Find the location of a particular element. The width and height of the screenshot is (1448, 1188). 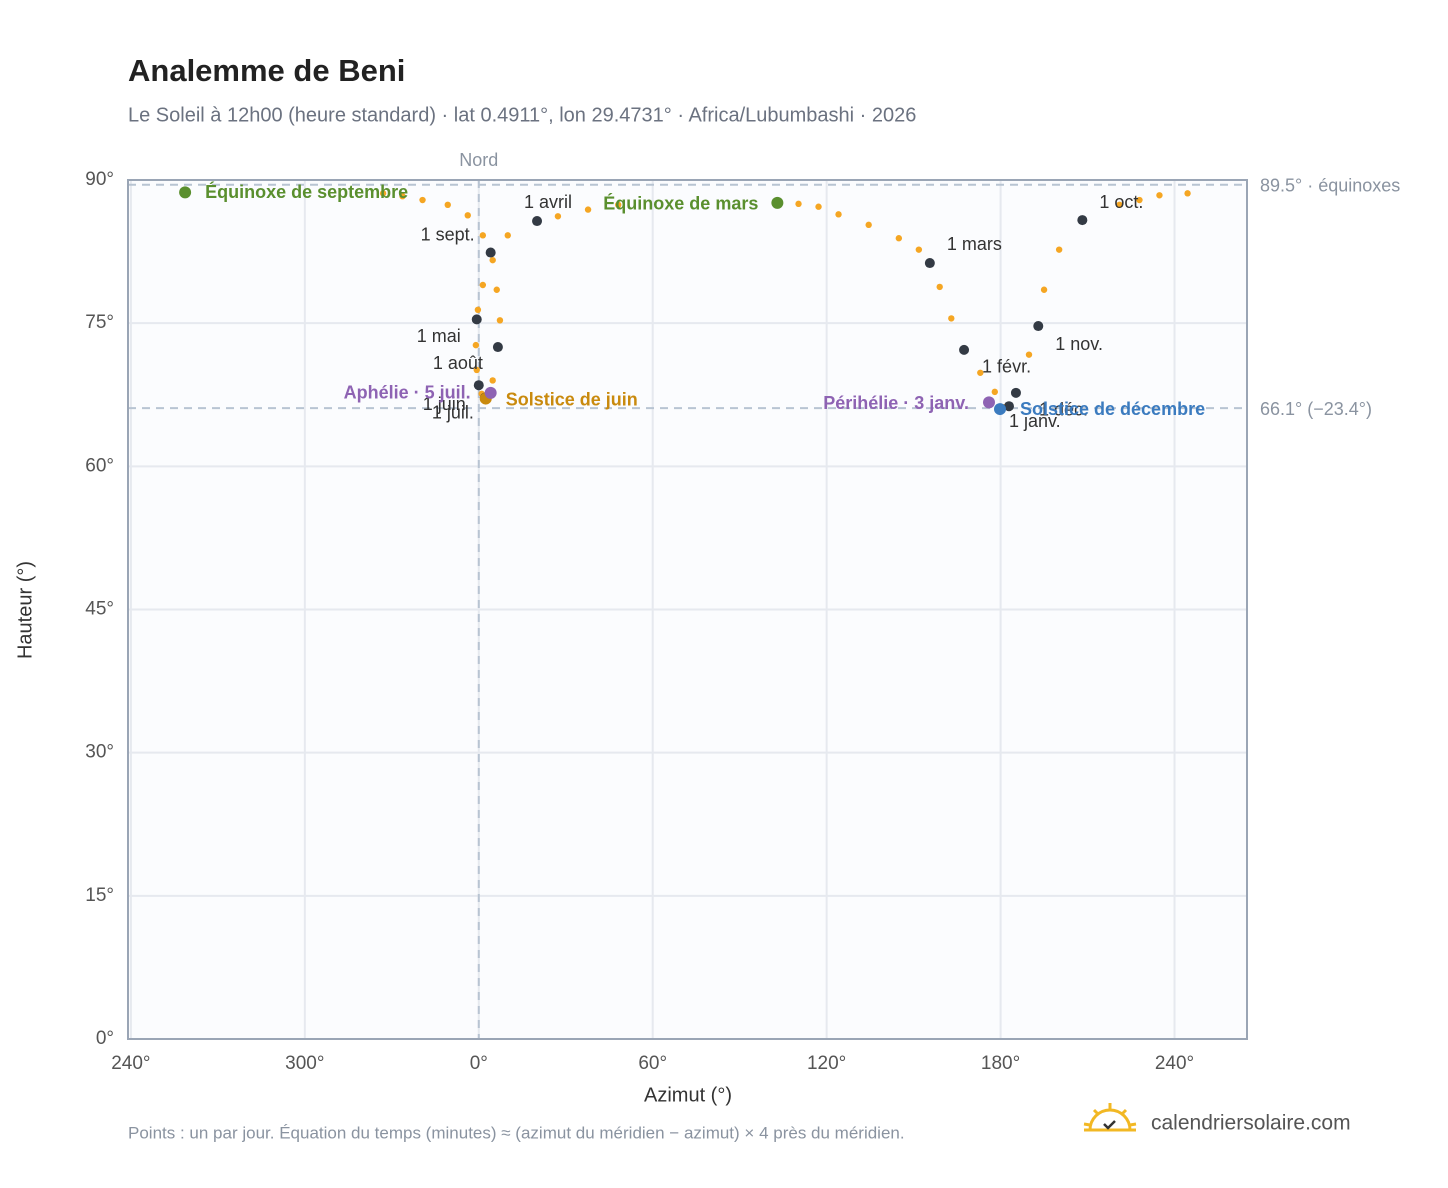

y-tick-label: 30° is located at coordinates (99, 752).